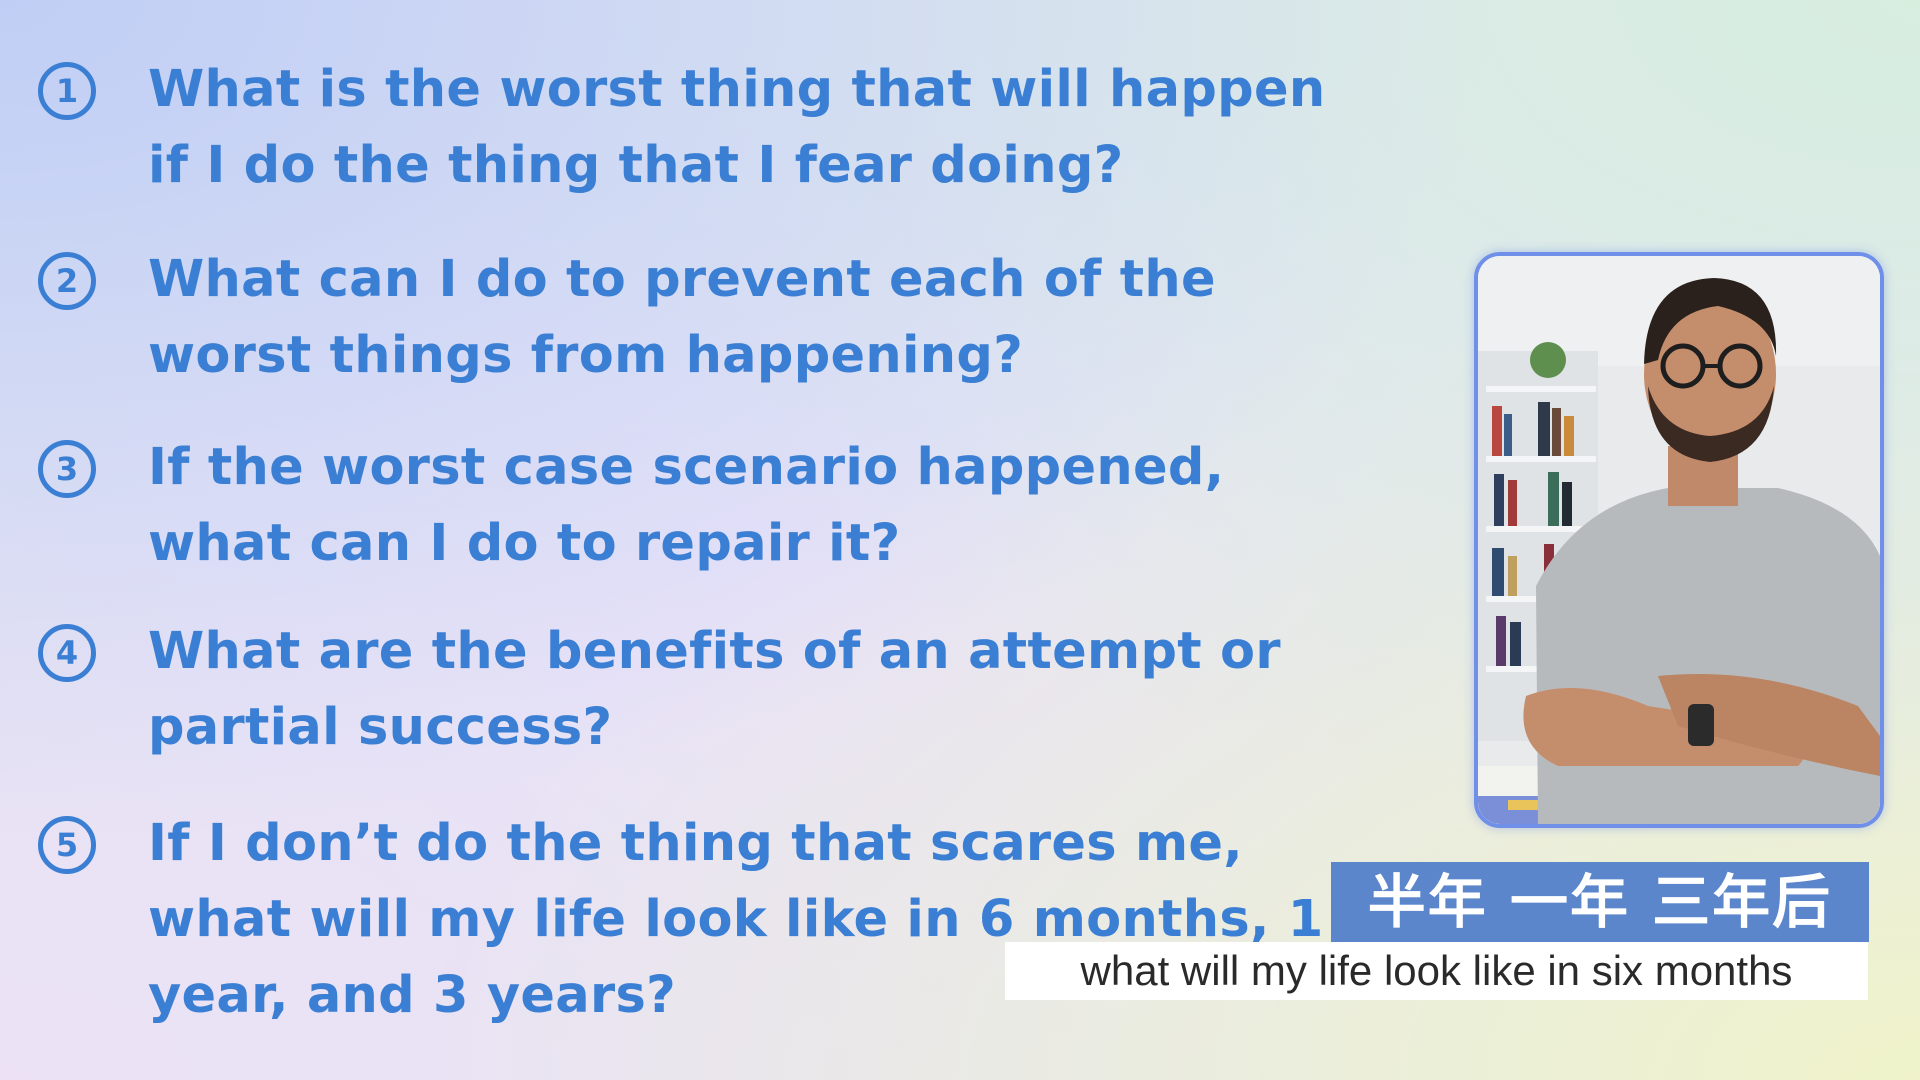  What do you see at coordinates (1600, 902) in the screenshot?
I see `subtitle-chinese: 半年 一年 三年后` at bounding box center [1600, 902].